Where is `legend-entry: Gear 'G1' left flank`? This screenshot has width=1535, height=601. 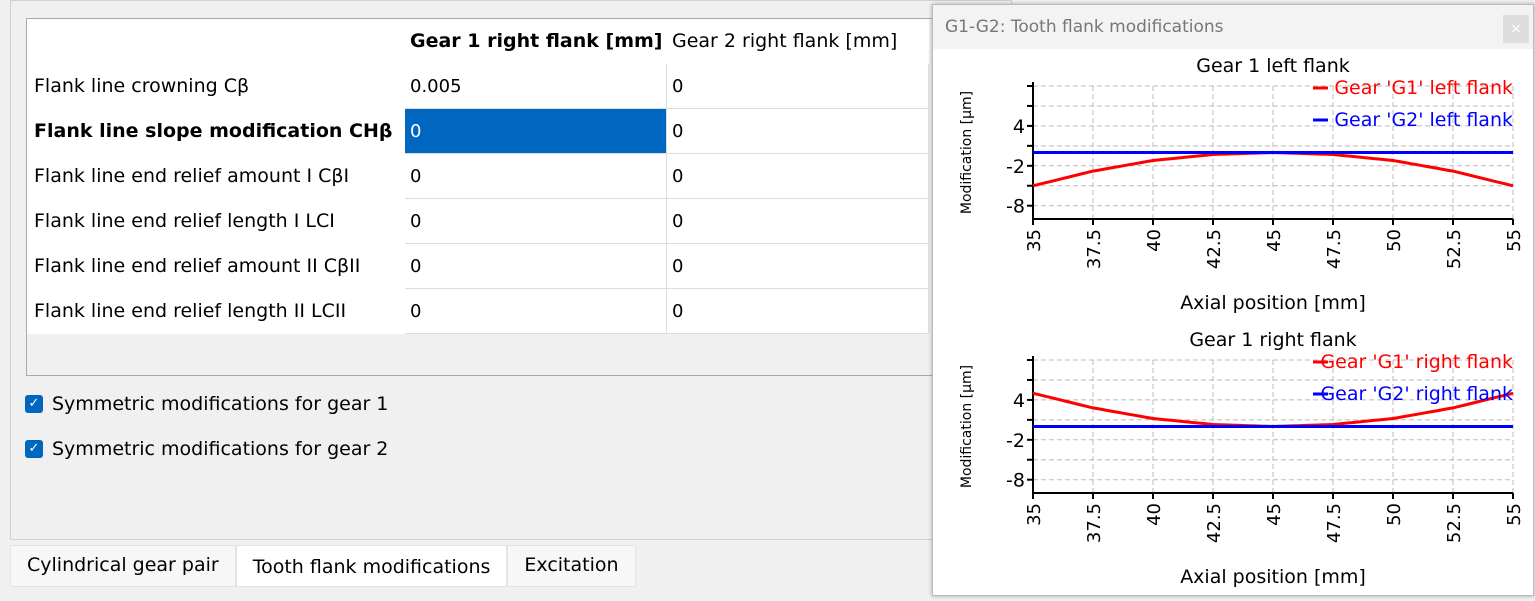
legend-entry: Gear 'G1' left flank is located at coordinates (1423, 88).